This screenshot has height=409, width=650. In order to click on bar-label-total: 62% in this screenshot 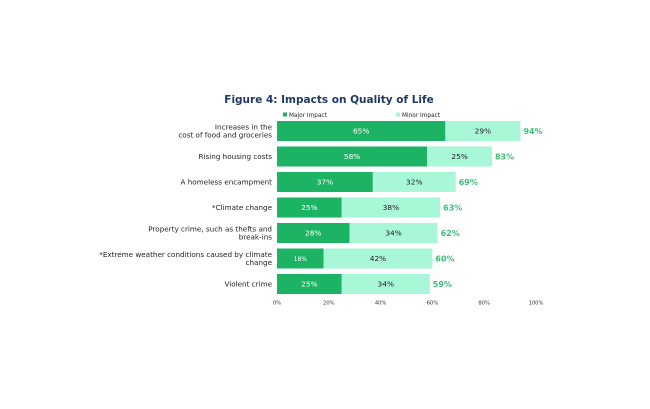, I will do `click(450, 233)`.